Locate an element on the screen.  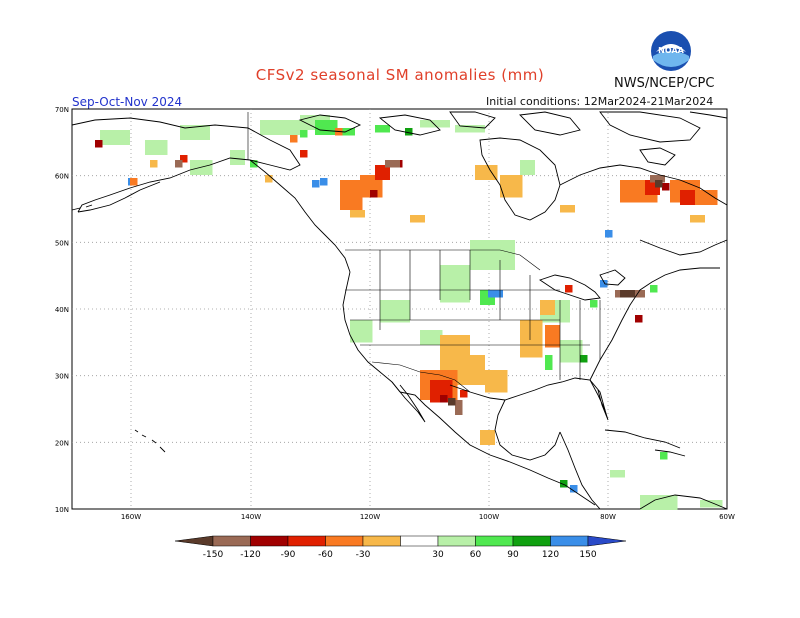
initial-conditions: Initial conditions: 12Mar2024-21Mar2024 is located at coordinates (600, 101).